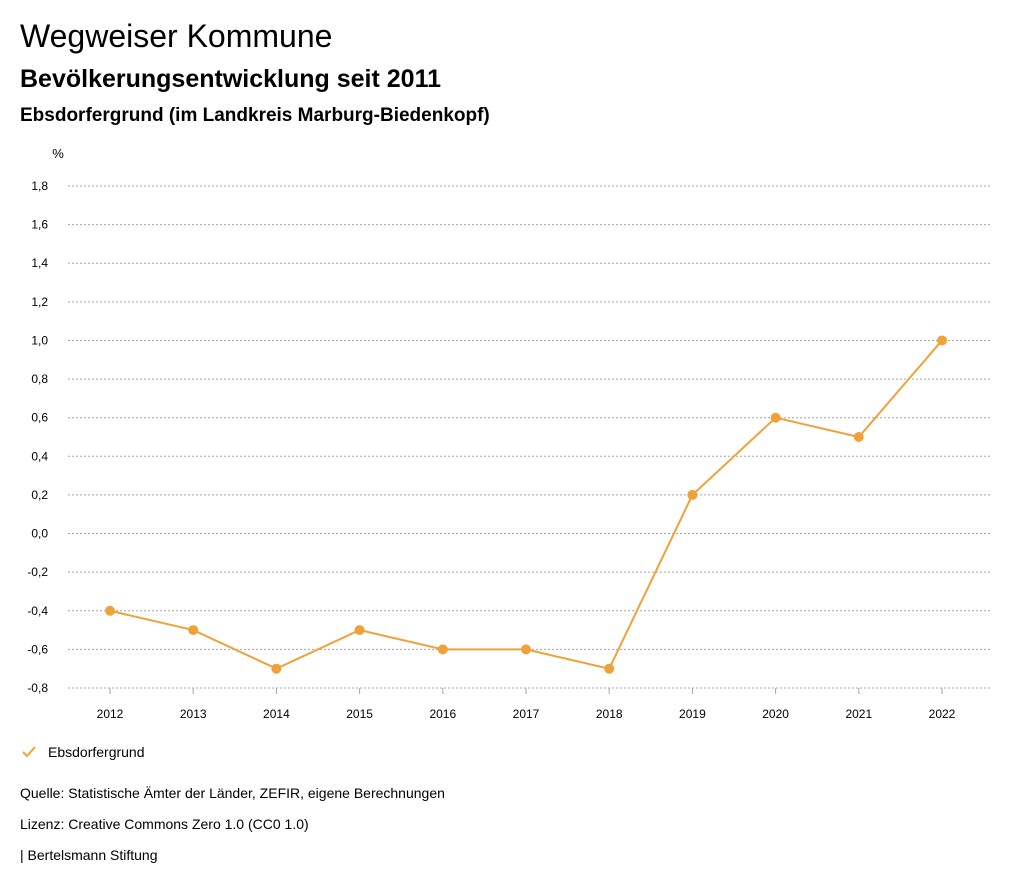 The height and width of the screenshot is (888, 1024). I want to click on x-tick-label: 2016, so click(442, 714).